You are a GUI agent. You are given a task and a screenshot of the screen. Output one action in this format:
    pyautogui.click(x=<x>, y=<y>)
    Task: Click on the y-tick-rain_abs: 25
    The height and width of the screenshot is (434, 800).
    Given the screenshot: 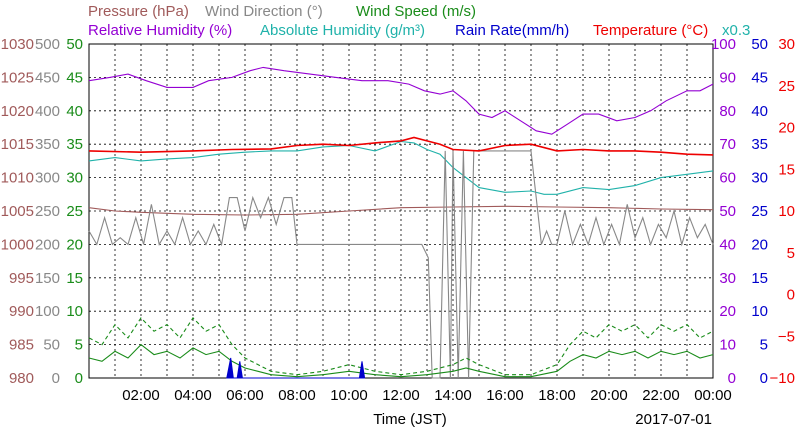 What is the action you would take?
    pyautogui.click(x=759, y=211)
    